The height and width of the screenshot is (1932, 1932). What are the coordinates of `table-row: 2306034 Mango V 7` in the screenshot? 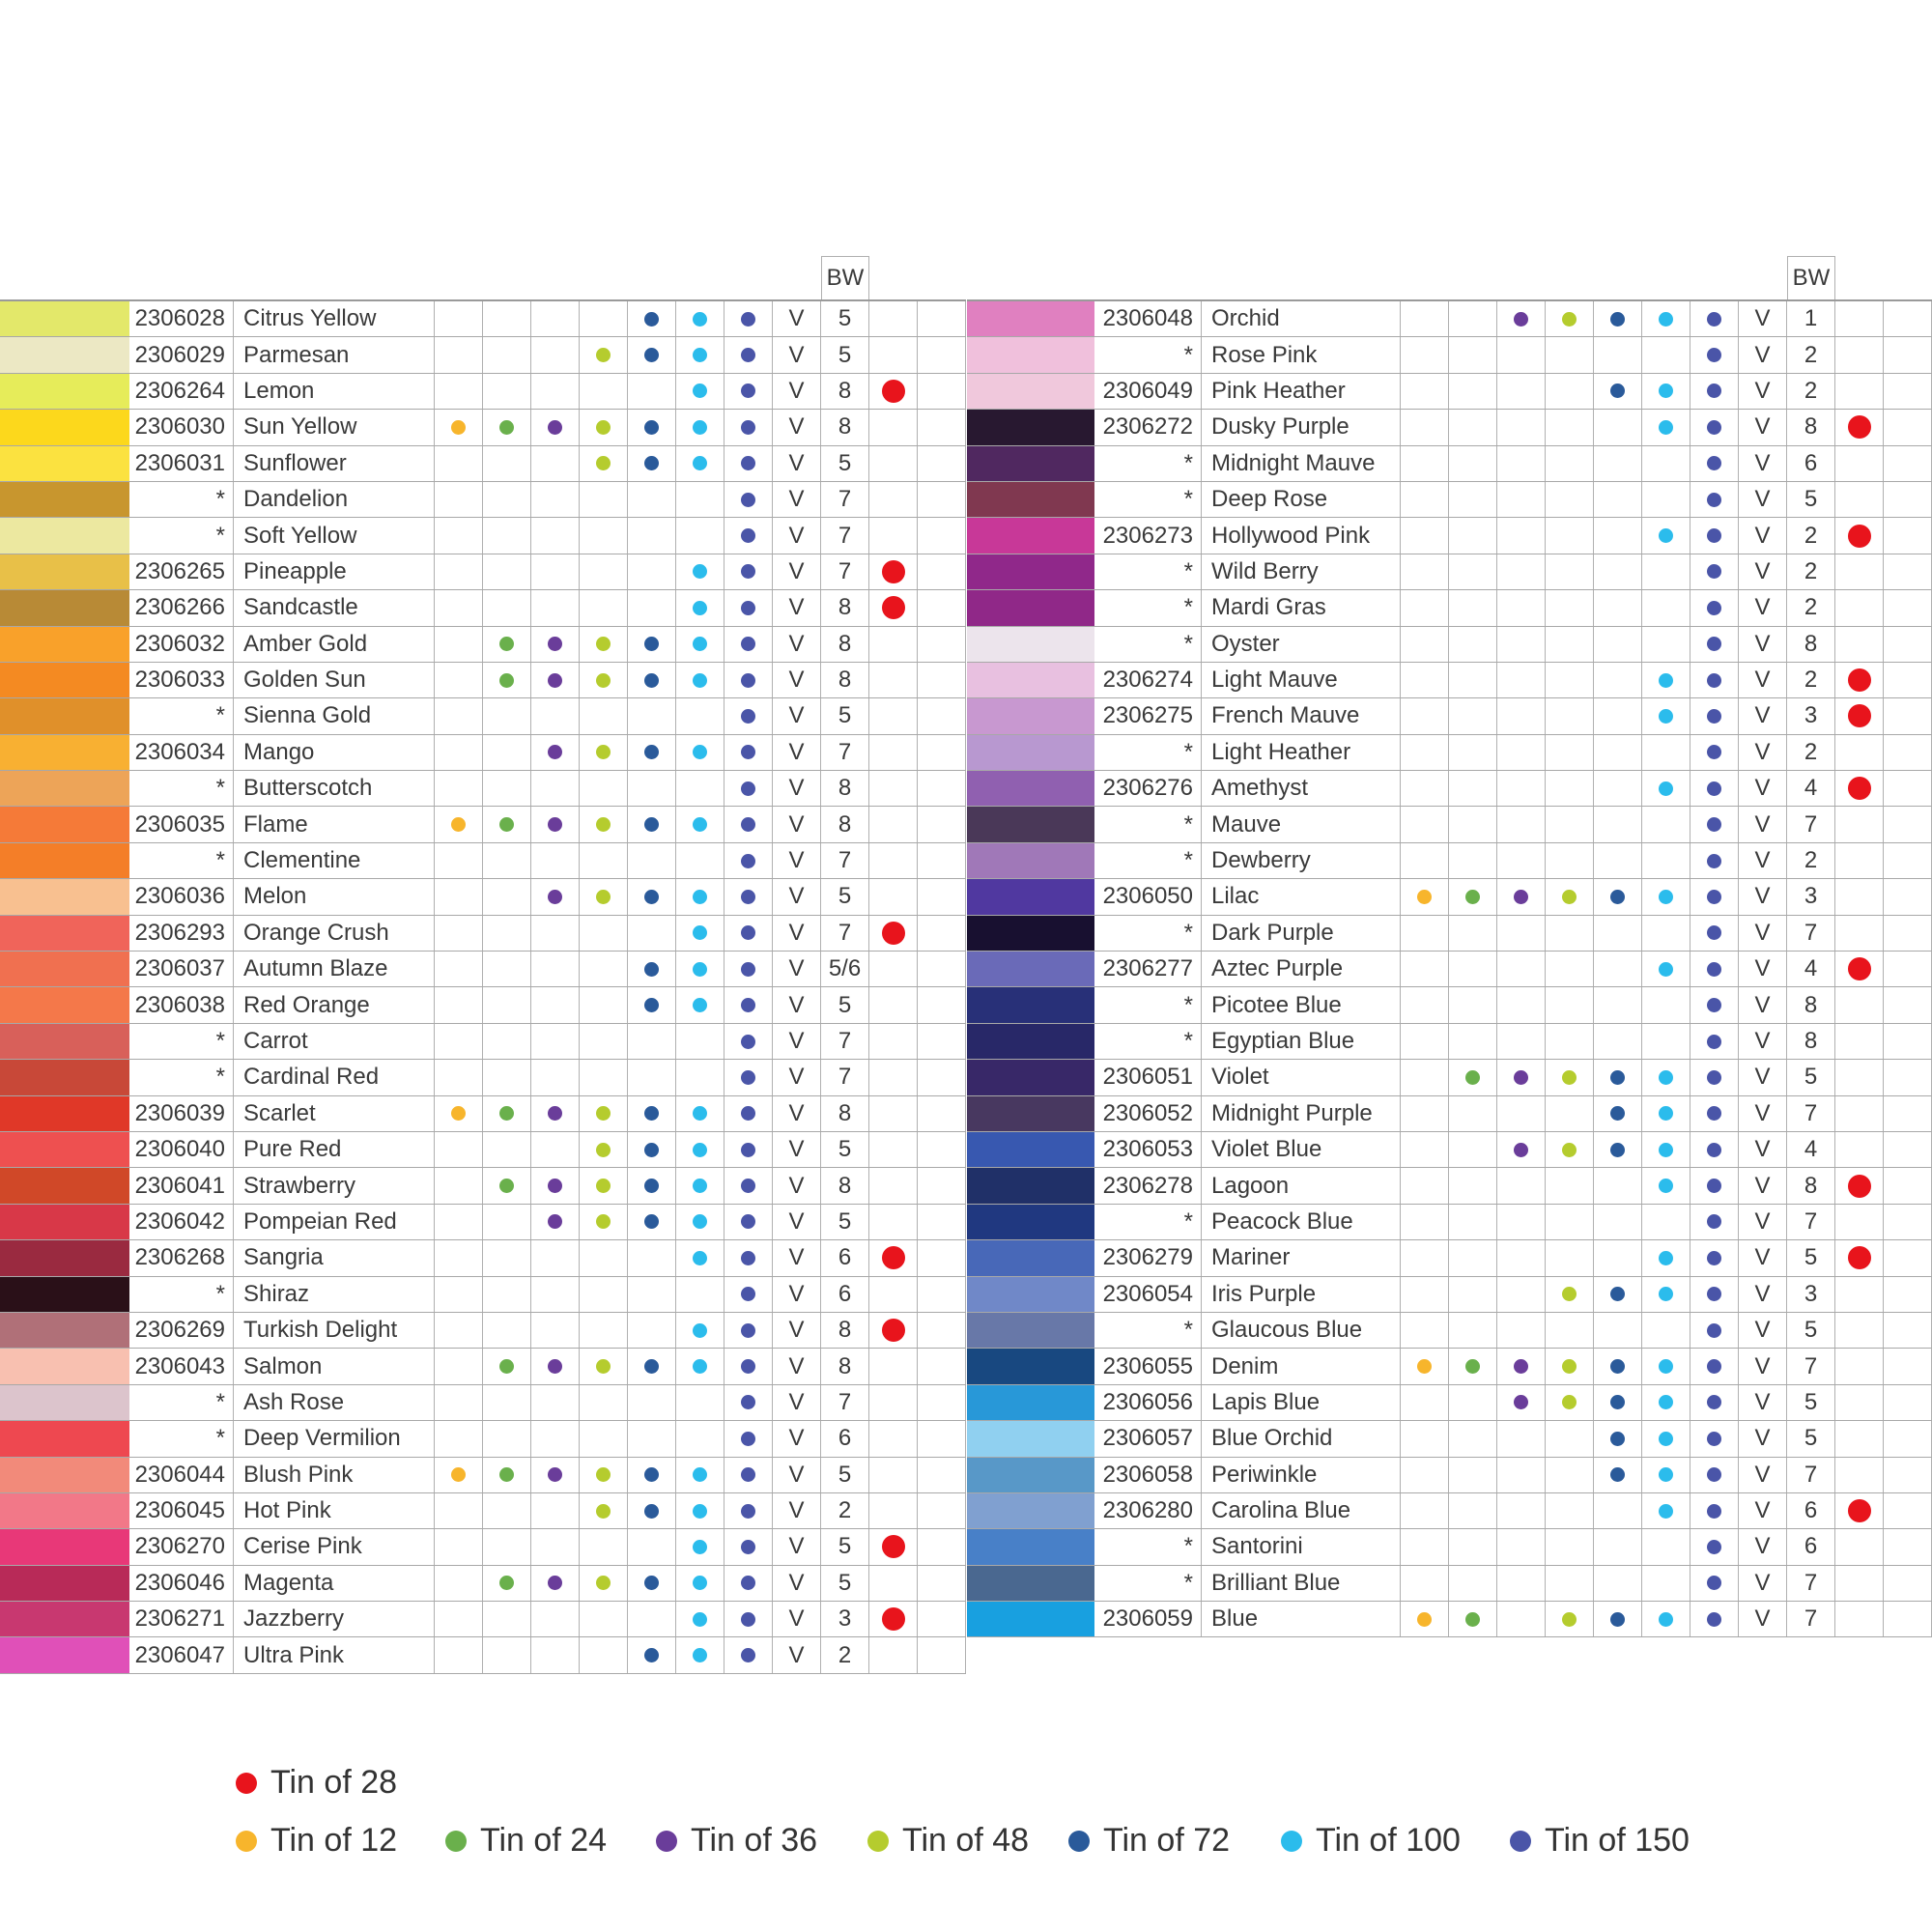 It's located at (483, 753).